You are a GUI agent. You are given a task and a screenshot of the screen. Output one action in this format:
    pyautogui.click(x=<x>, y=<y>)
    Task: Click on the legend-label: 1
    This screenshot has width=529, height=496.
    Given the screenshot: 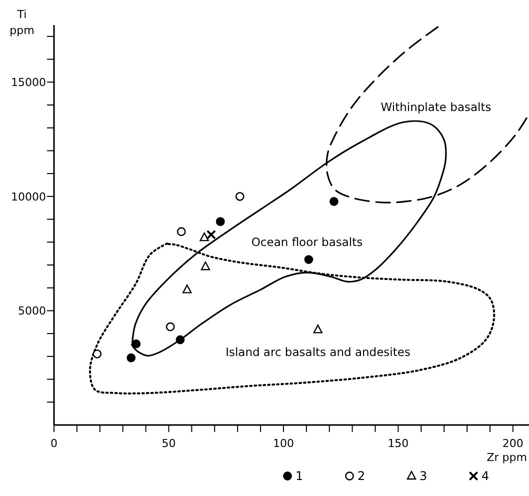 What is the action you would take?
    pyautogui.click(x=300, y=476)
    